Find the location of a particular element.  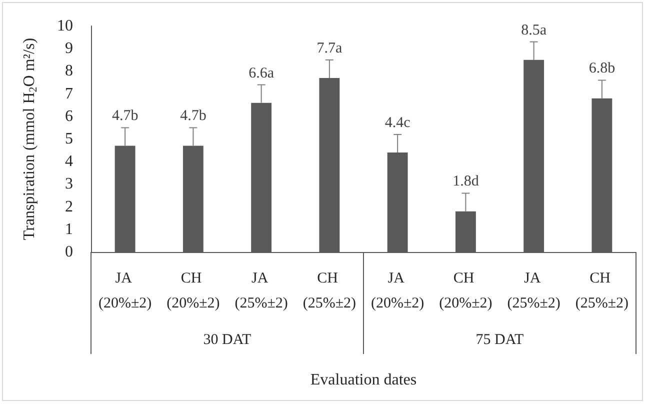

text: 75 DAT is located at coordinates (500, 340).